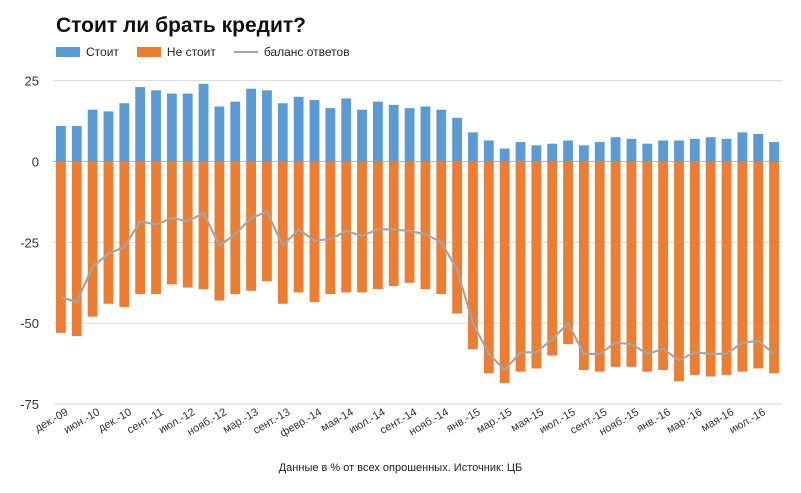 The height and width of the screenshot is (493, 801). I want to click on legend-label-balance: баланс ответов, so click(306, 52).